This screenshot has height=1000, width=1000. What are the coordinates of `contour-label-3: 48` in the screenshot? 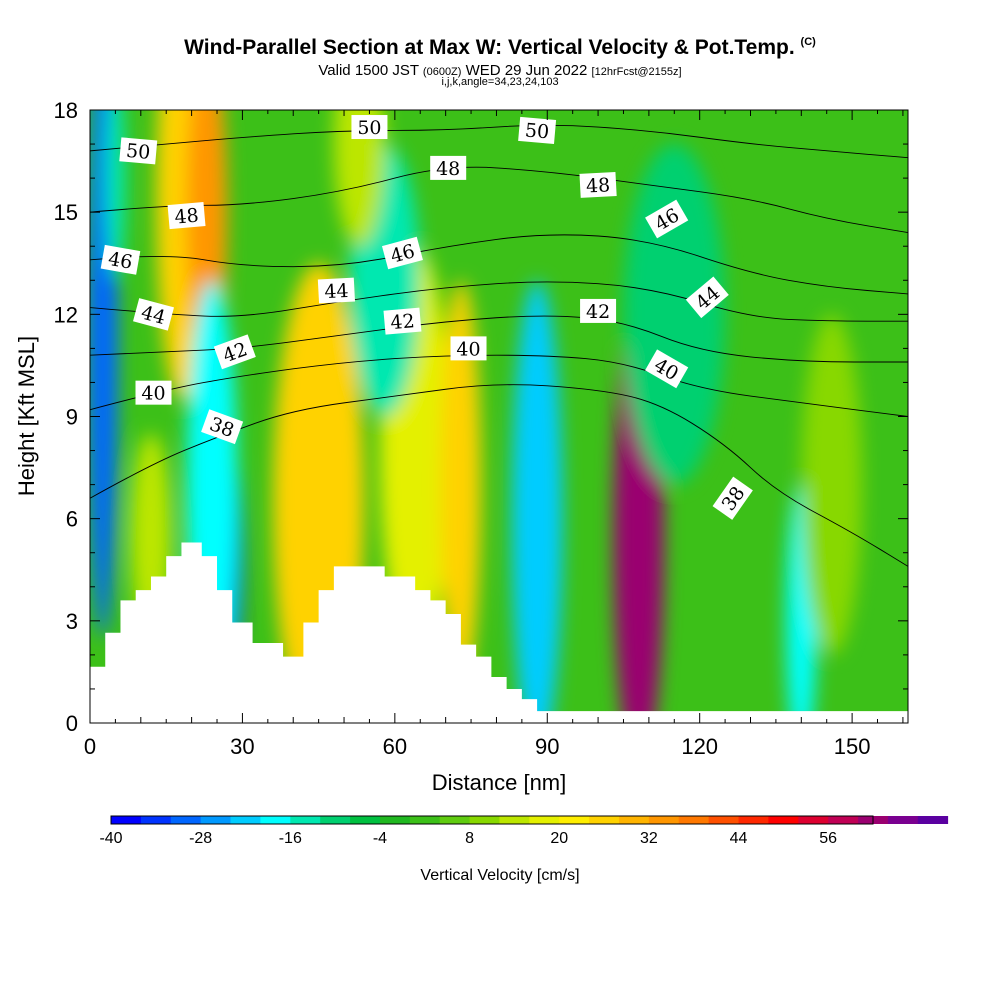 It's located at (186, 216).